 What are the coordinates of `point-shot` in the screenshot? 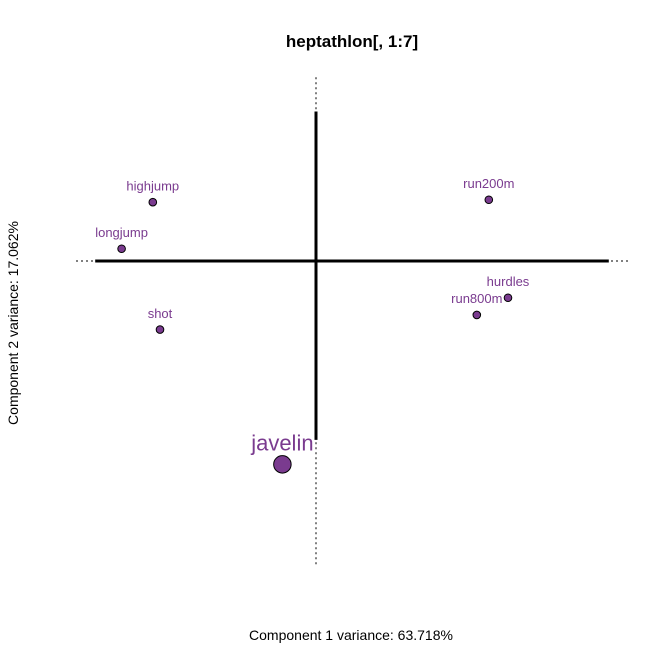 It's located at (160, 329).